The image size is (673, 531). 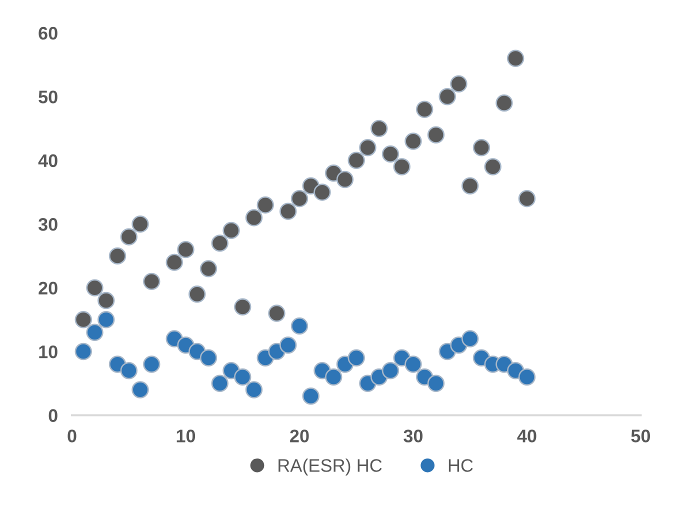 What do you see at coordinates (413, 436) in the screenshot?
I see `x-tick-label: 30` at bounding box center [413, 436].